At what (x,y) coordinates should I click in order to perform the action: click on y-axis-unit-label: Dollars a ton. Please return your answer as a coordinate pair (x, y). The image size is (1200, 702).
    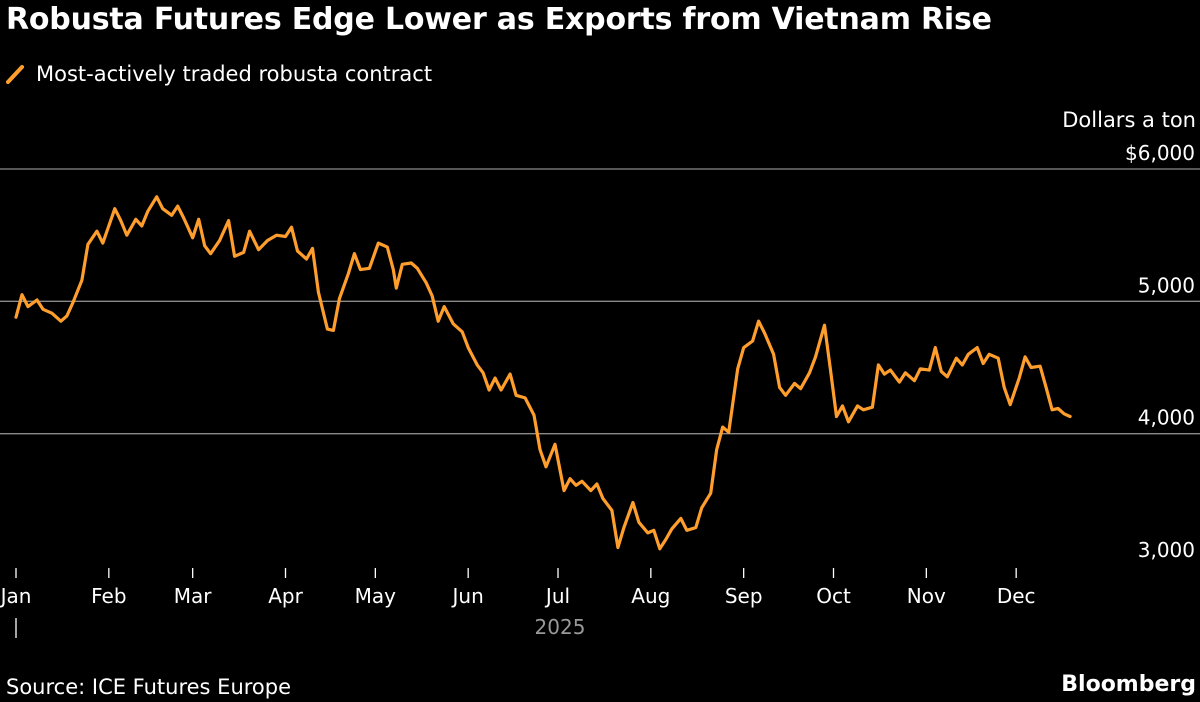
    Looking at the image, I should click on (1129, 120).